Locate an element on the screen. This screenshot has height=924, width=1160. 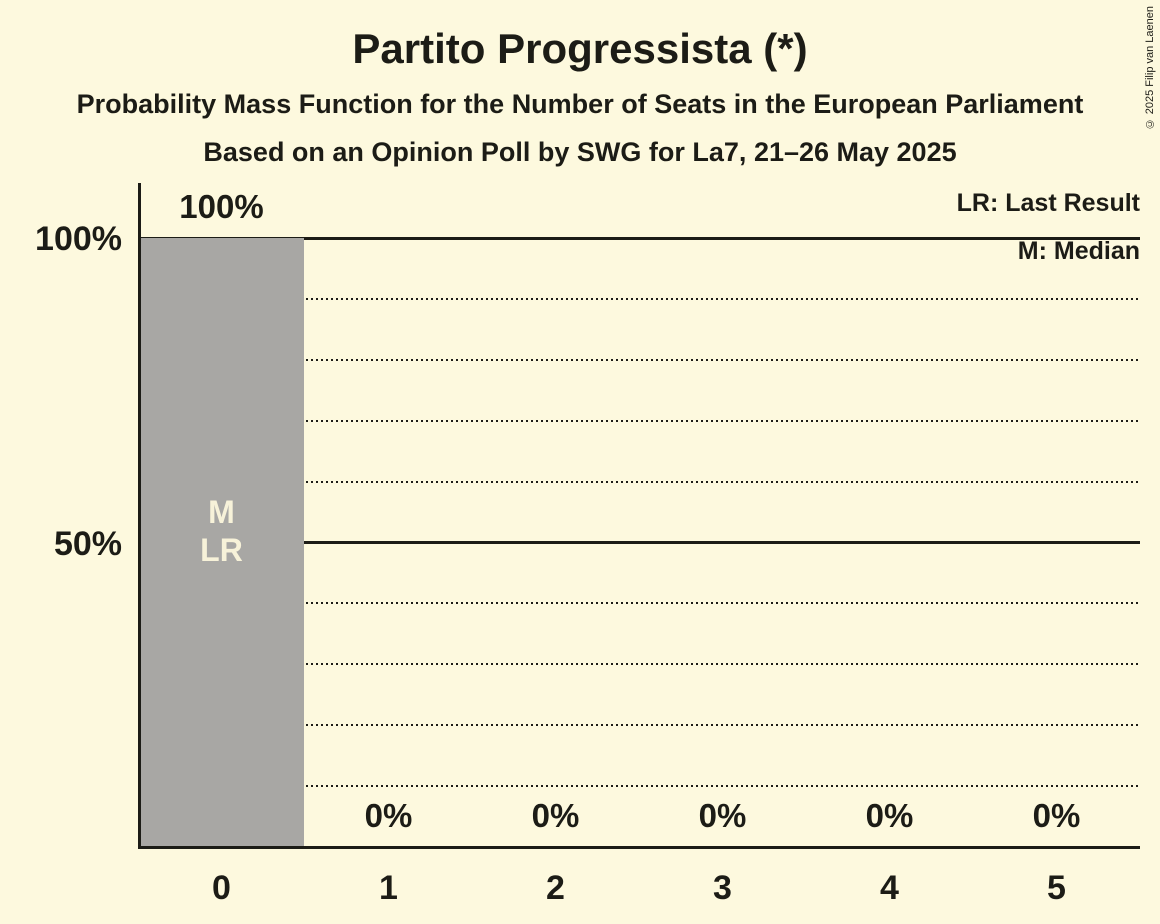
y-axis-line is located at coordinates (139, 516).